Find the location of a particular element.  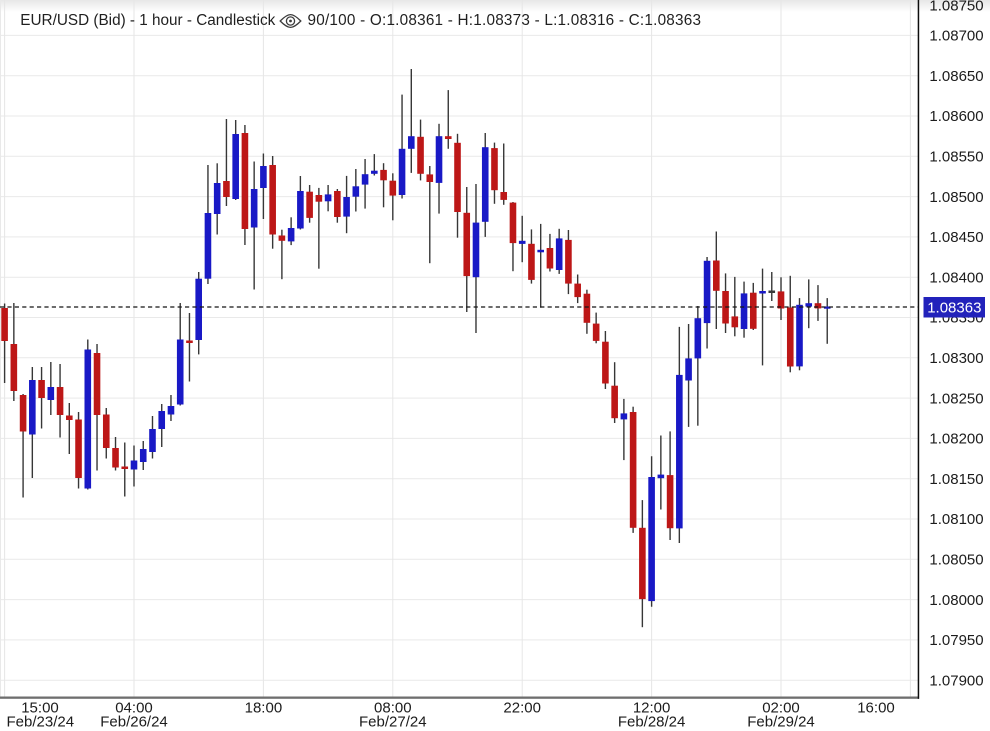

svg-text: 15:00 is located at coordinates (40, 707).